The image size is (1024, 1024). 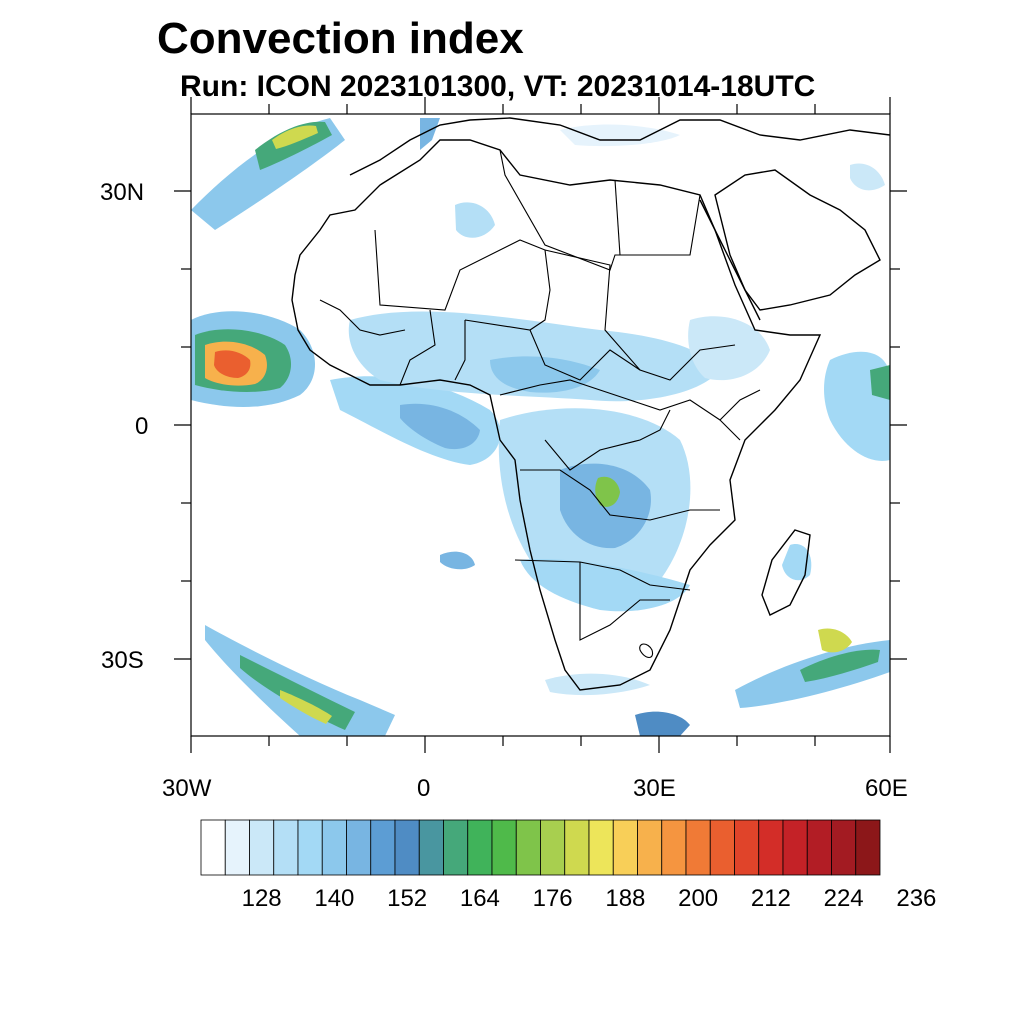 What do you see at coordinates (440, 426) in the screenshot?
I see `field-gulf-of-guinea-core` at bounding box center [440, 426].